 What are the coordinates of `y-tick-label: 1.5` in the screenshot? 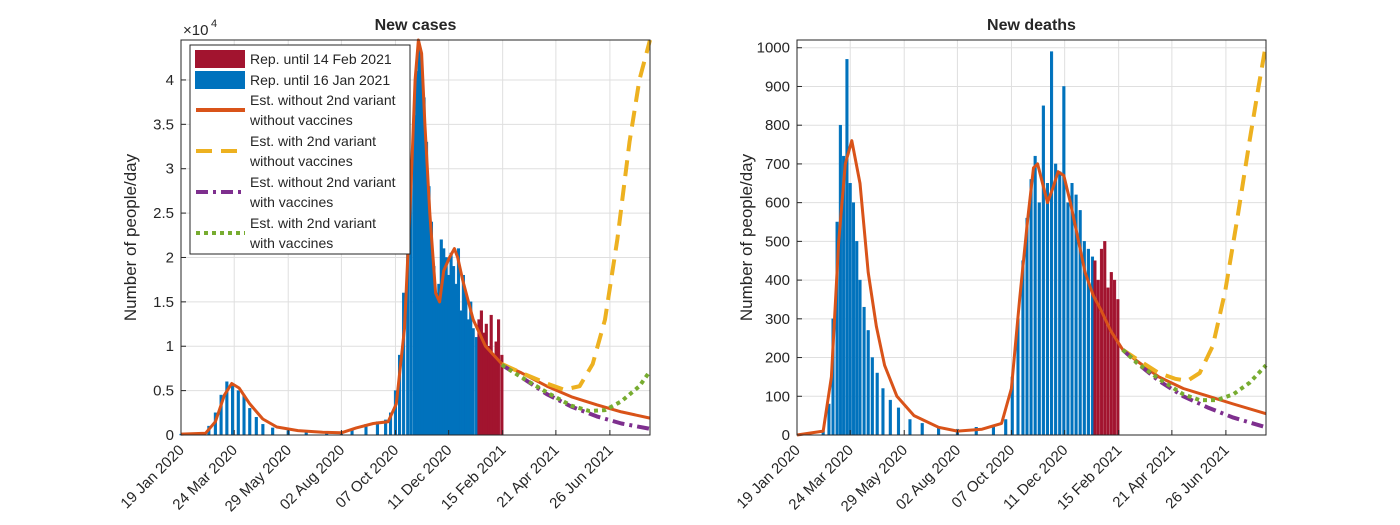 It's located at (163, 302).